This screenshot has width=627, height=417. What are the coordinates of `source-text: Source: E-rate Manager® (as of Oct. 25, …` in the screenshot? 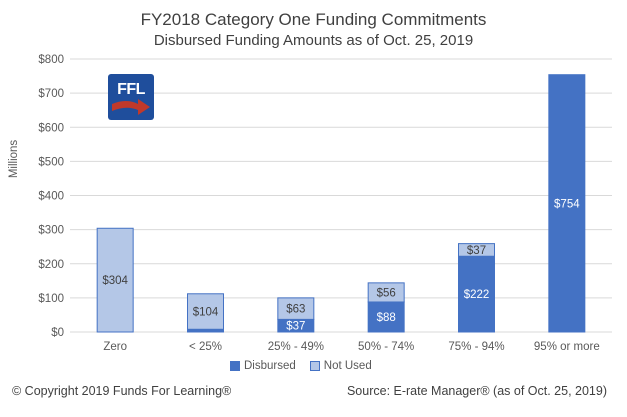 It's located at (476, 391).